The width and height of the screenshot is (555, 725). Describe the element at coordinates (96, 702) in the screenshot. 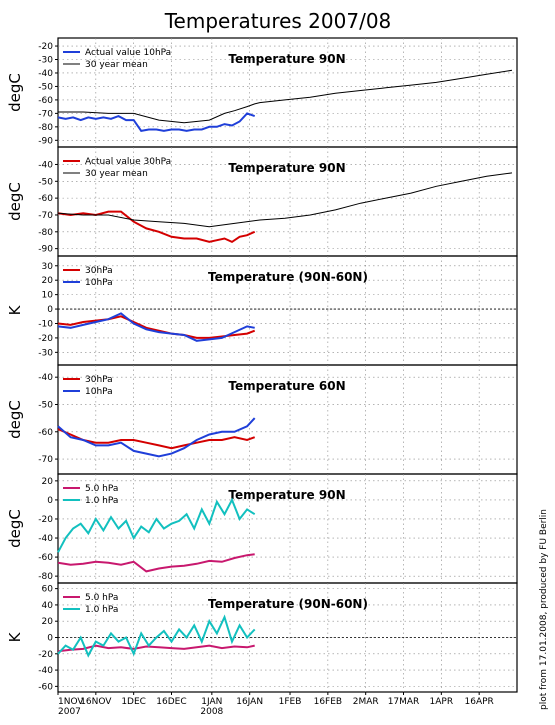

I see `x-tick-label: 16NOV` at that location.